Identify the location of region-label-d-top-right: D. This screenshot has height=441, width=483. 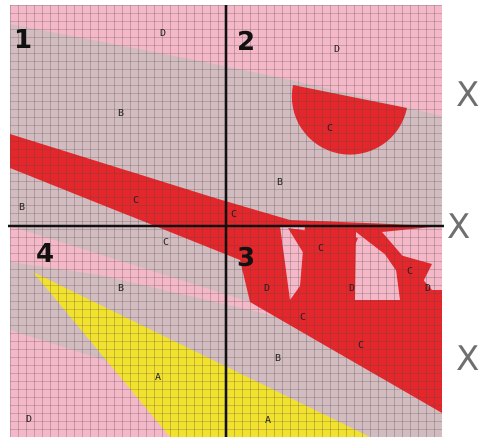
(337, 49).